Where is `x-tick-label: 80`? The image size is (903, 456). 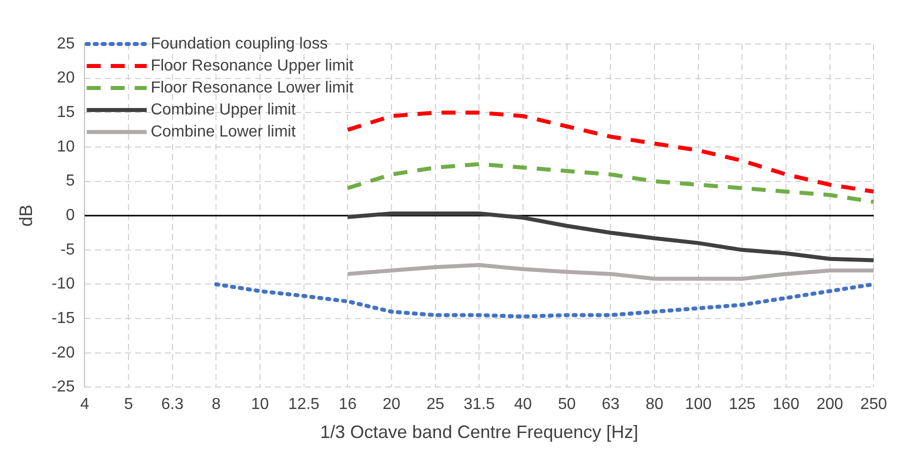
x-tick-label: 80 is located at coordinates (655, 405).